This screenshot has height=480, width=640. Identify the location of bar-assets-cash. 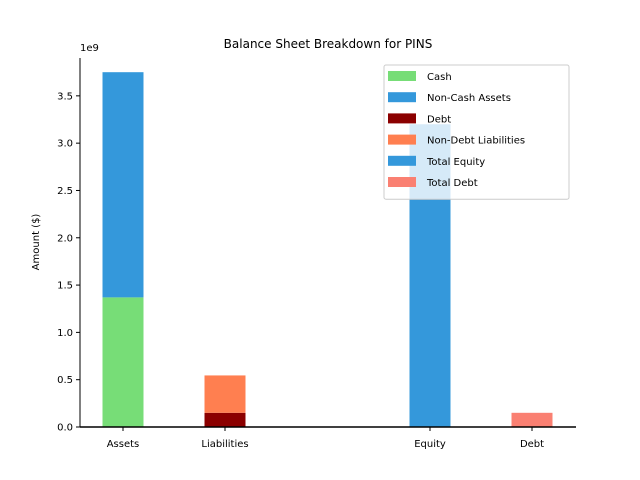
(123, 362).